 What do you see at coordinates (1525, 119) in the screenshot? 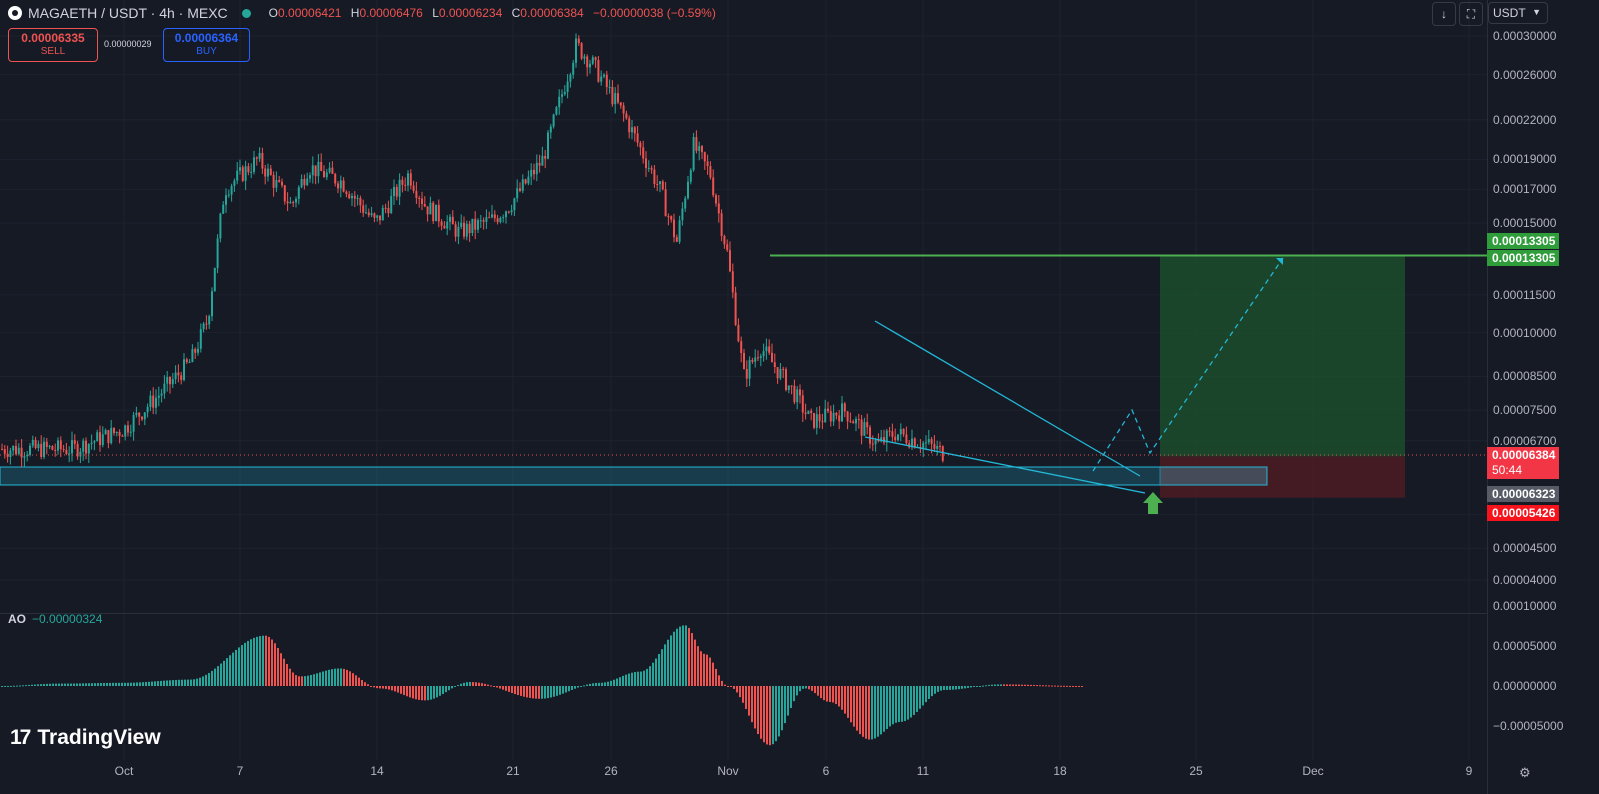
I see `price-tick: 0.00022000` at bounding box center [1525, 119].